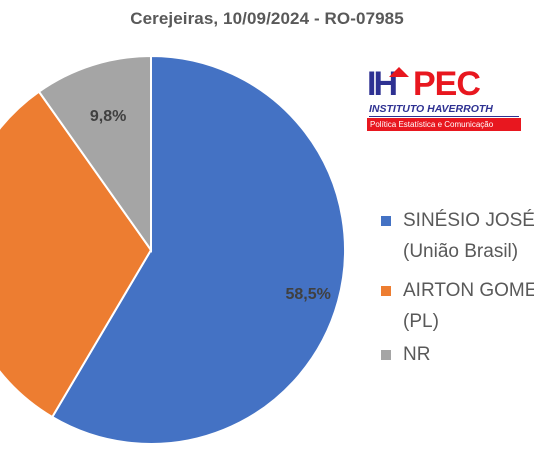  Describe the element at coordinates (108, 116) in the screenshot. I see `slice-data-label: 9,8%` at that location.